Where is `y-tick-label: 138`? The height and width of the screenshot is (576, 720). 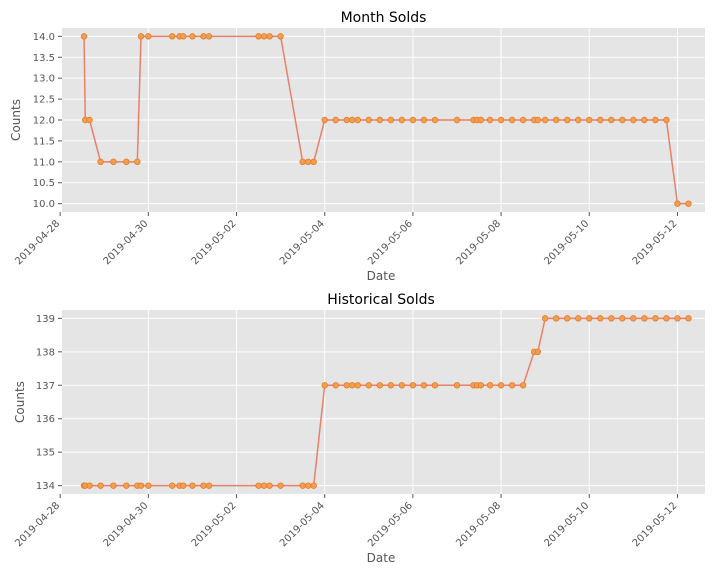
y-tick-label: 138 is located at coordinates (45, 352).